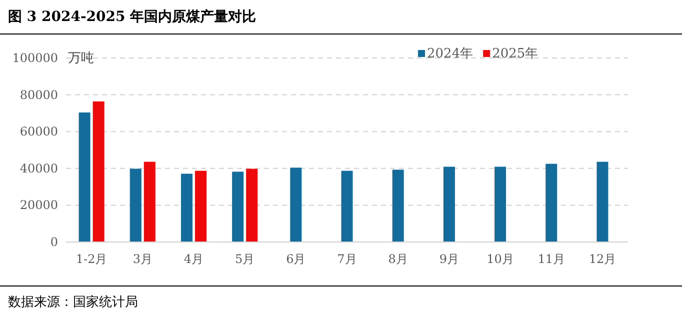  I want to click on x-tick-label: 5月, so click(245, 259).